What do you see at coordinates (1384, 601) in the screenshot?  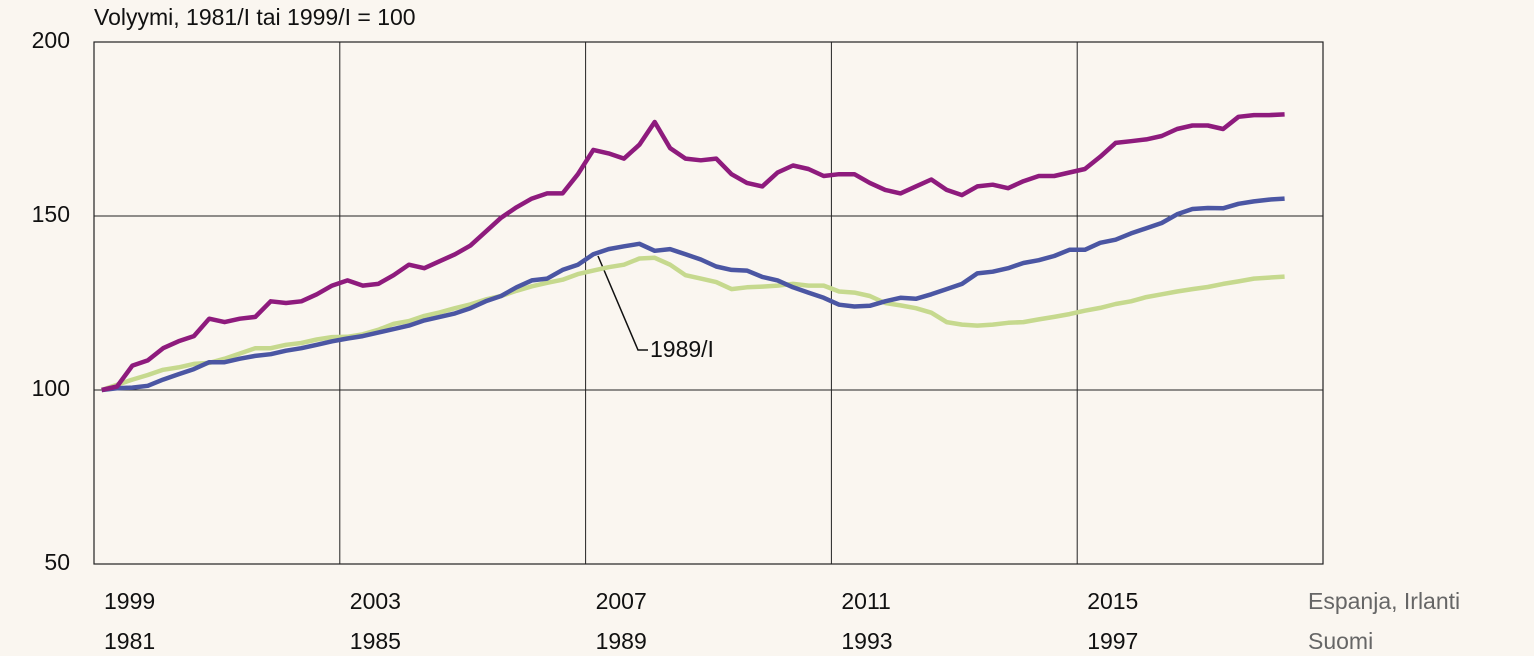 I see `x-axis-label: Espanja, Irlanti` at bounding box center [1384, 601].